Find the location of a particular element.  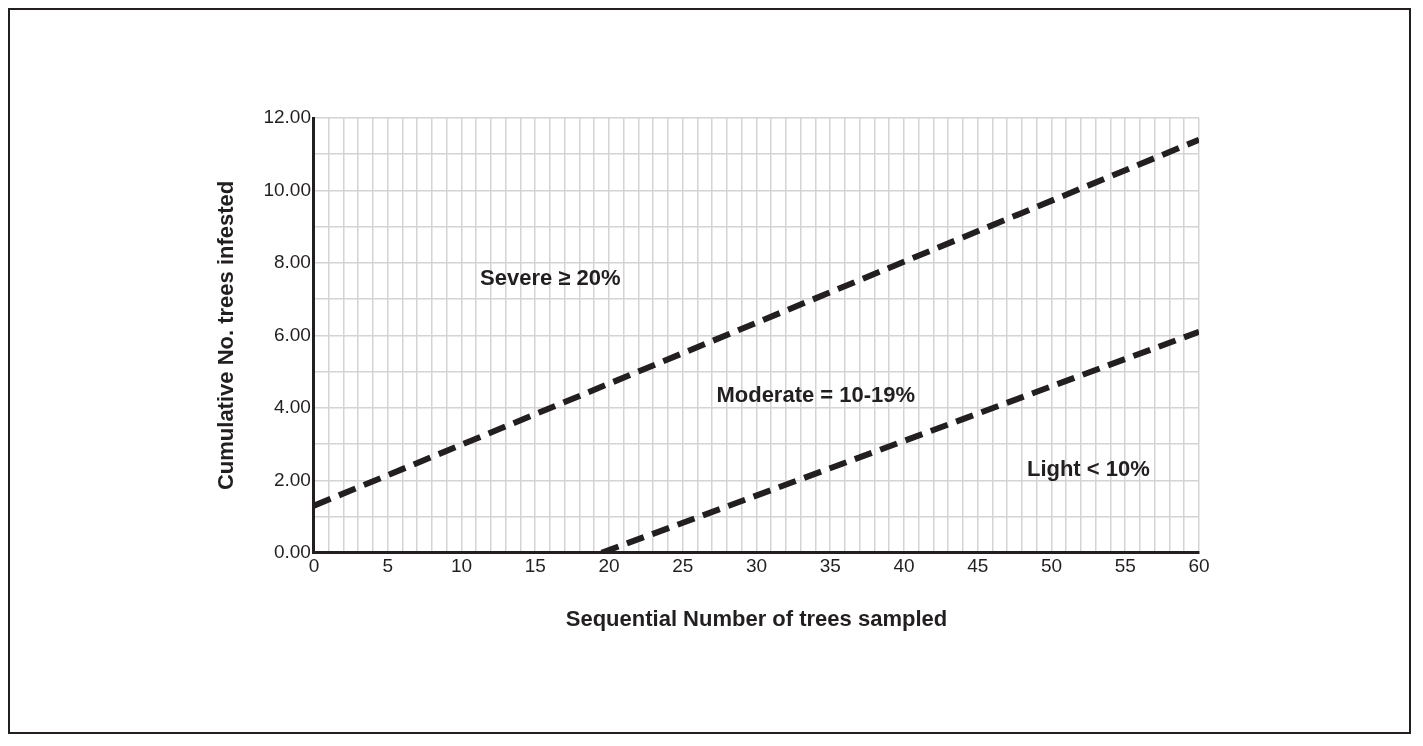

y-tick-label: 10.00 is located at coordinates (287, 189).